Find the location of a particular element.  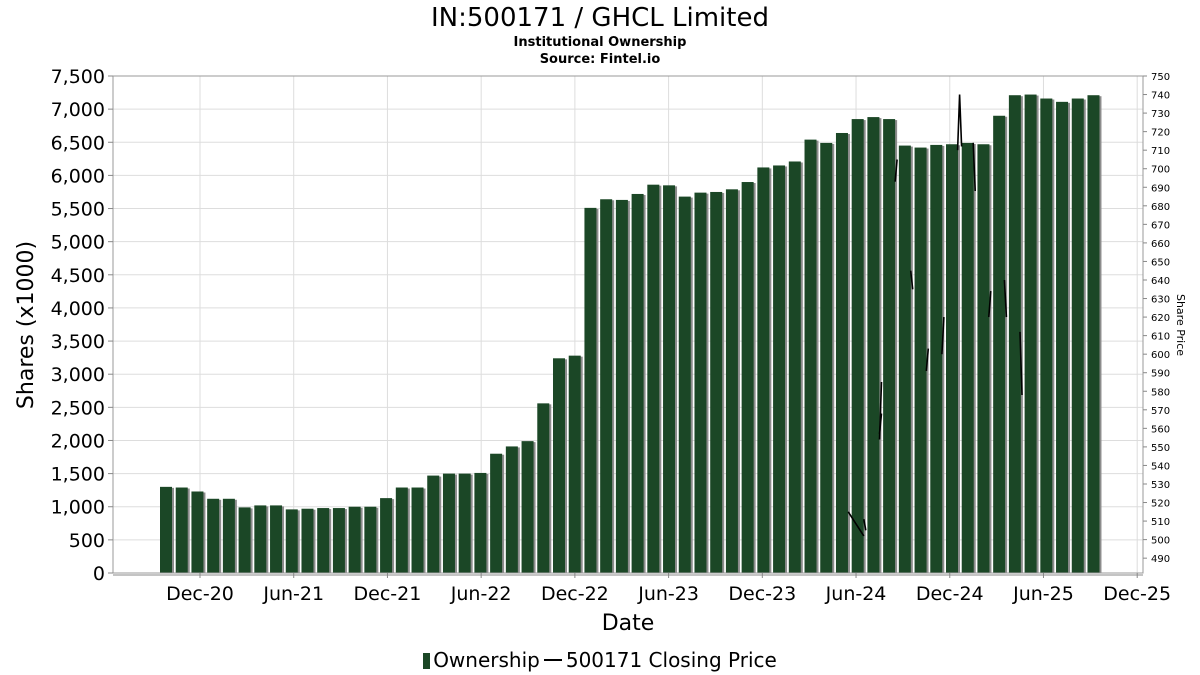

y2-tick-label: 680 is located at coordinates (1160, 207).